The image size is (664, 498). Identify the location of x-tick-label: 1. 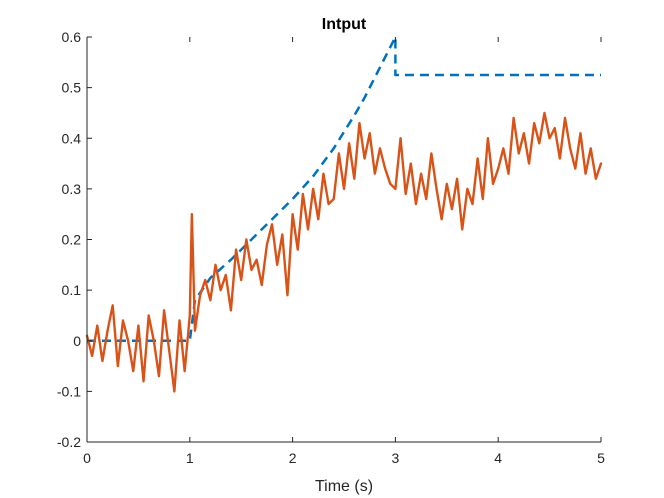
(190, 458).